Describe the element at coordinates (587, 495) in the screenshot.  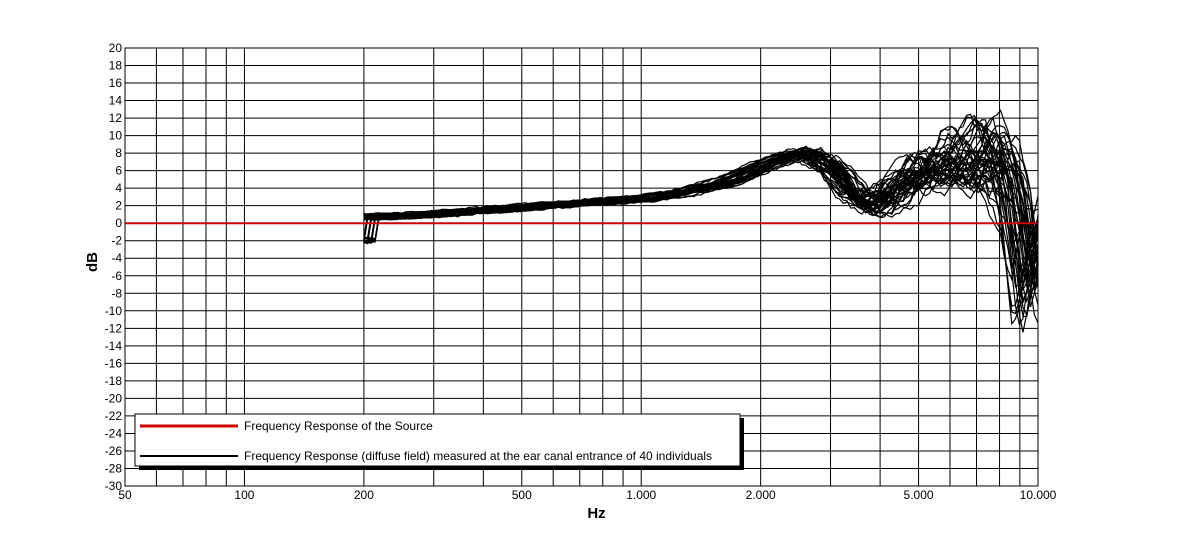
I see `x-tick-labels: 50 100 200 500 1.000 2.000 5.000 10.000` at that location.